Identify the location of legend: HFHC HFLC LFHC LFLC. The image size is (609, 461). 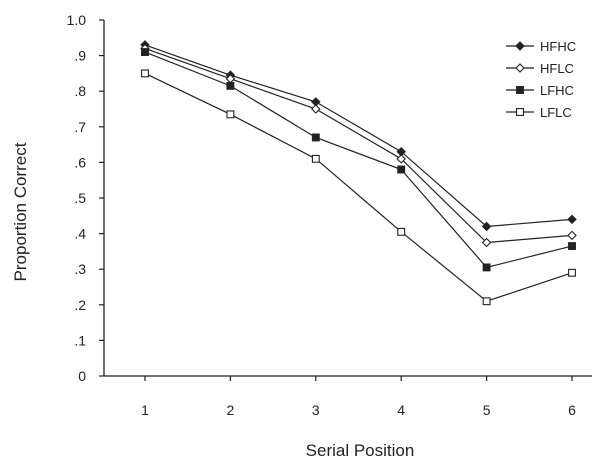
(541, 79).